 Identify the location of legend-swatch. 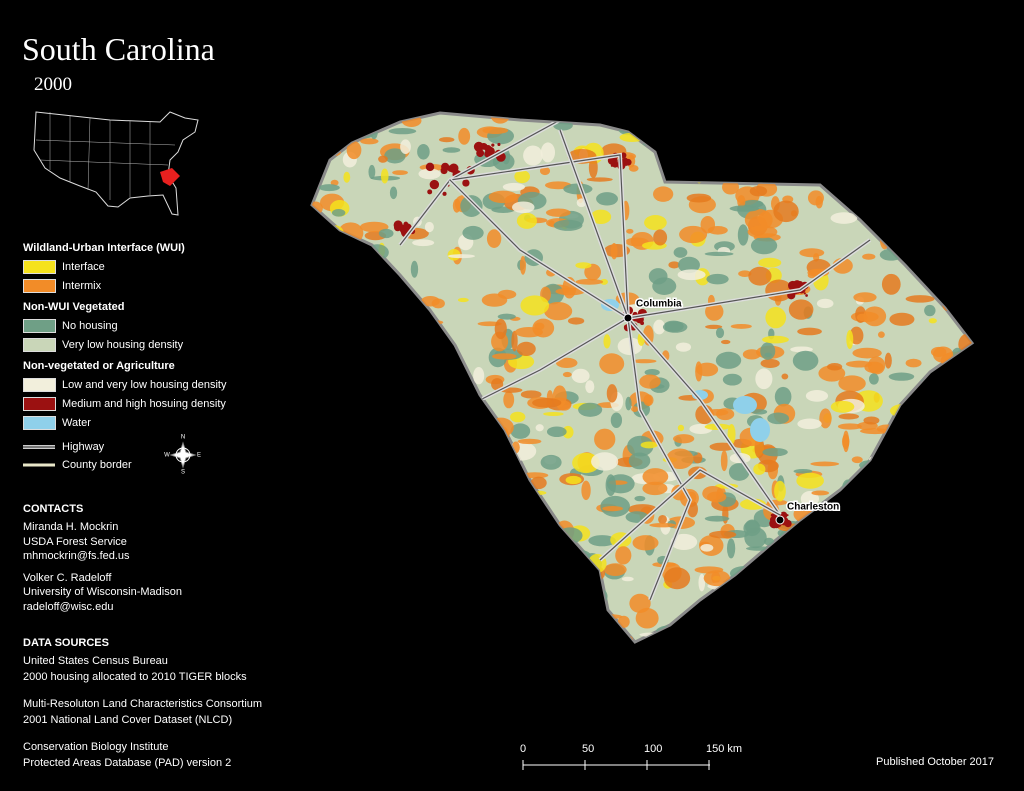
(39, 404).